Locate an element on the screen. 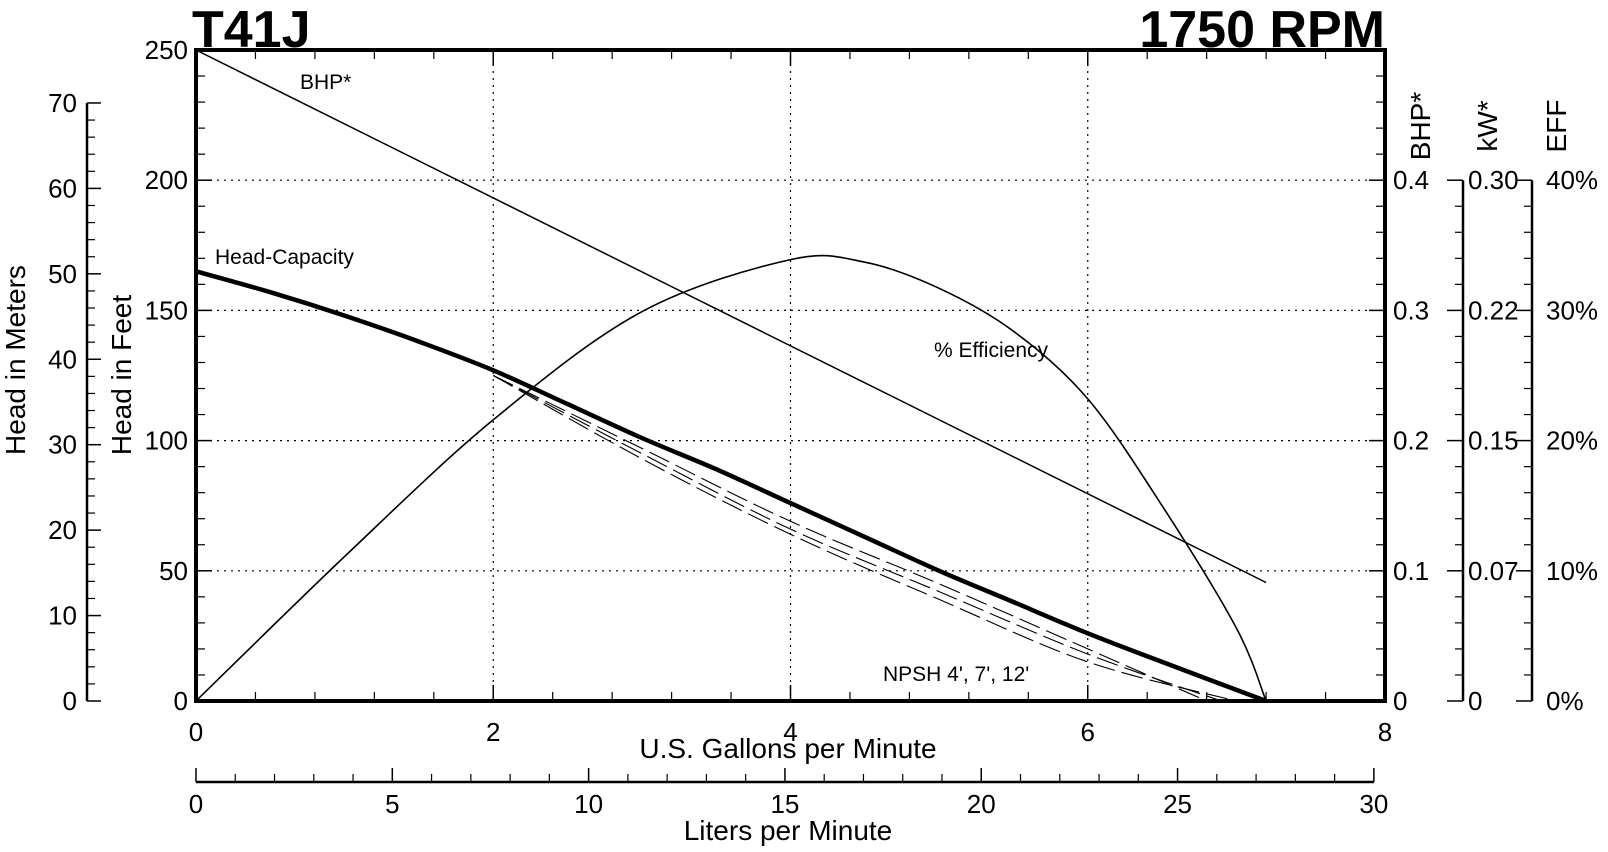 The height and width of the screenshot is (852, 1608). efficiency-curve-label: % Efficiency is located at coordinates (991, 350).